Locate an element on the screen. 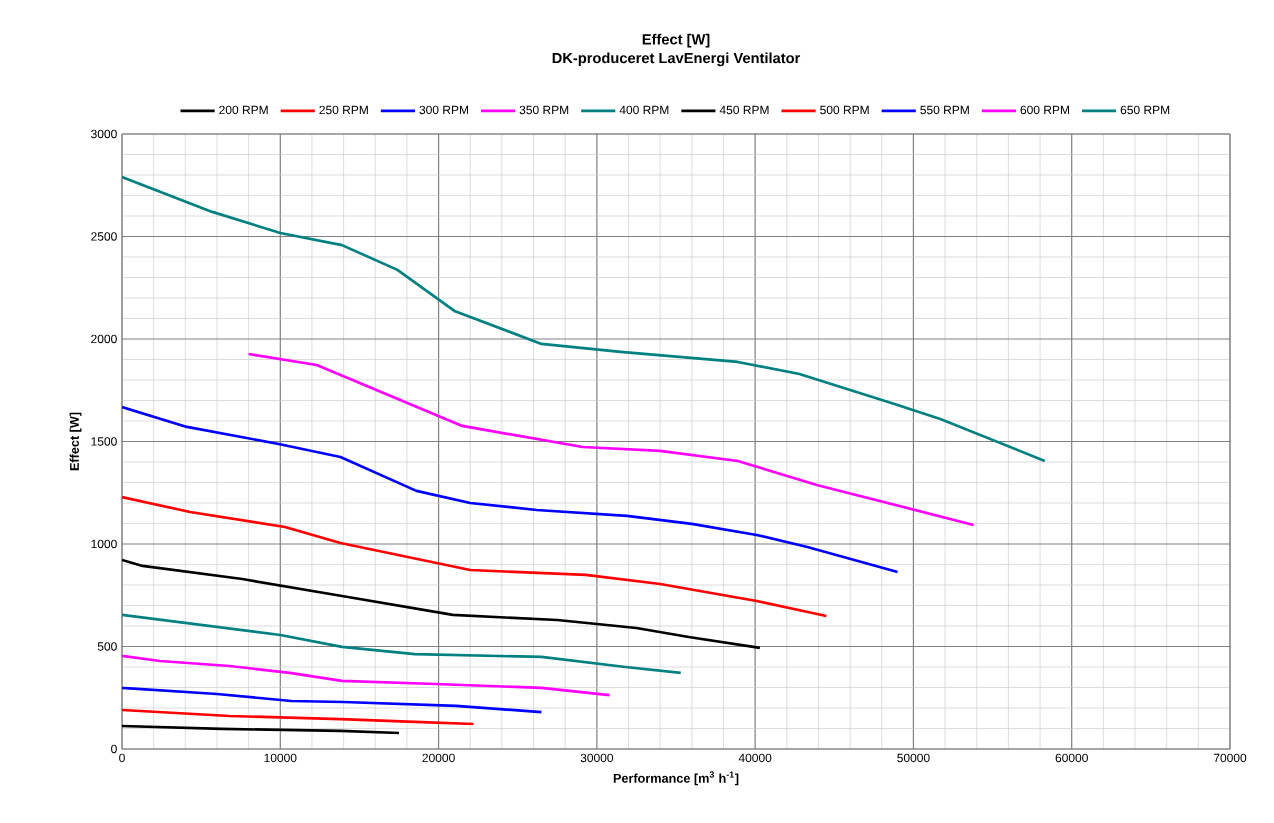  x-tick-label: 20000 is located at coordinates (438, 758).